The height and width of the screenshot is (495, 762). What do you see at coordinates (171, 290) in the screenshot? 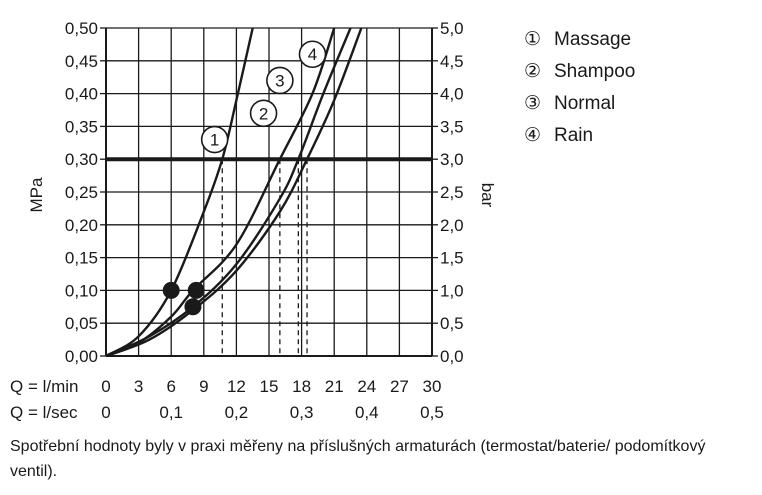
I see `data-dot-massage` at bounding box center [171, 290].